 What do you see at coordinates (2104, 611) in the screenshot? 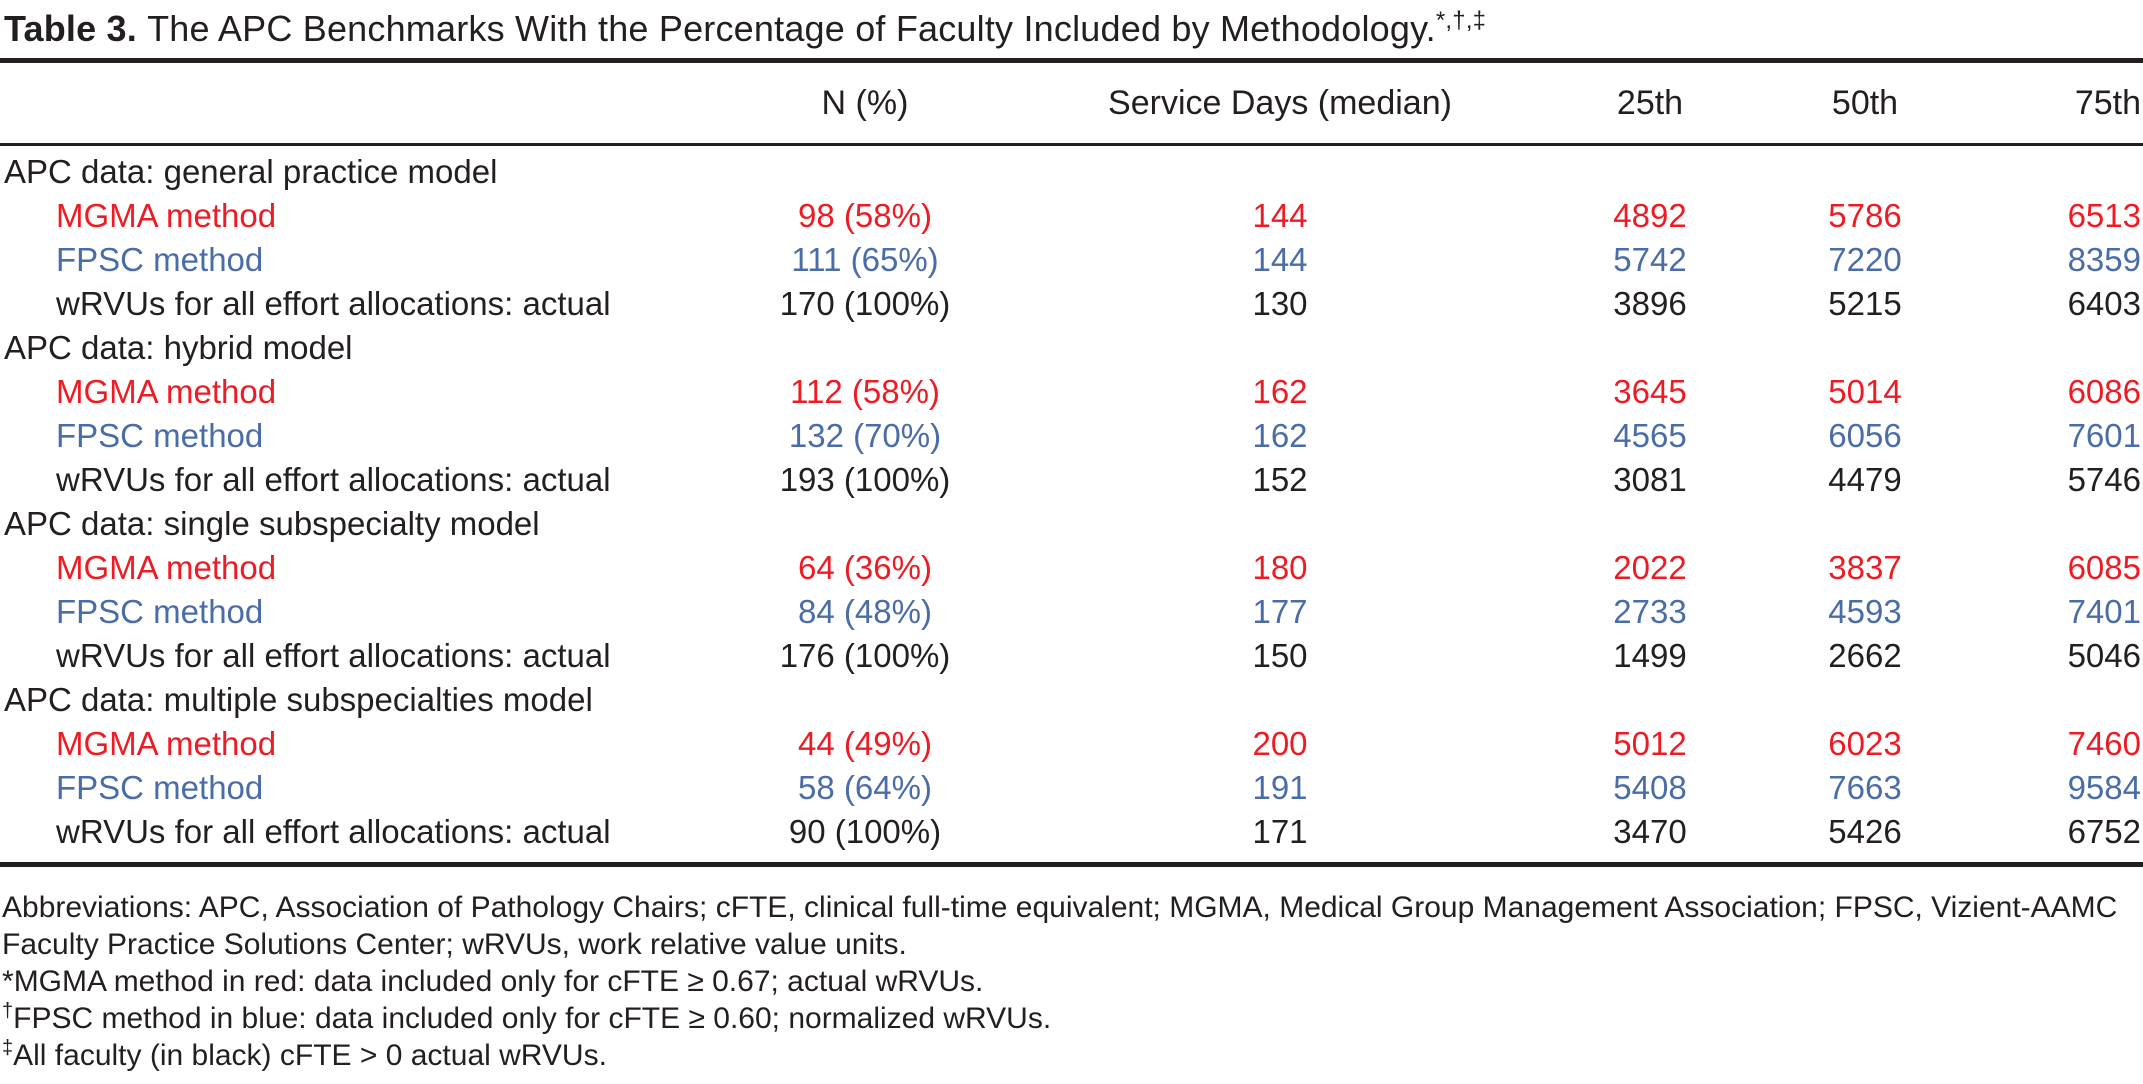
I see `cell-75th: 7401` at bounding box center [2104, 611].